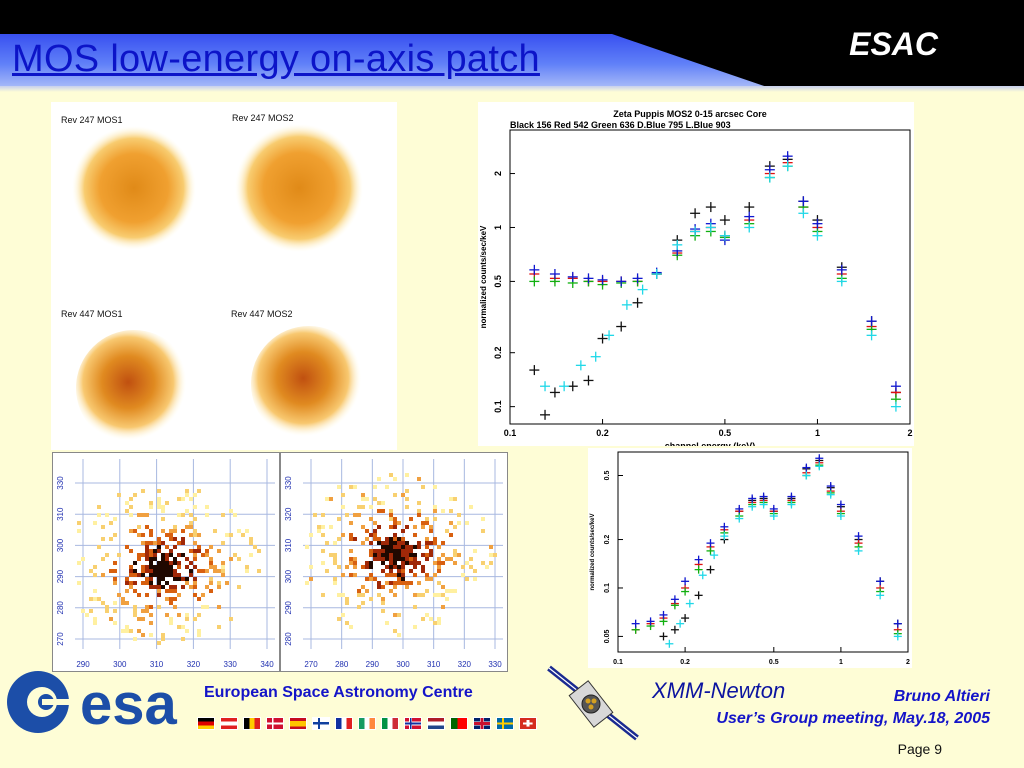  I want to click on y-tick-label: 1, so click(498, 227).